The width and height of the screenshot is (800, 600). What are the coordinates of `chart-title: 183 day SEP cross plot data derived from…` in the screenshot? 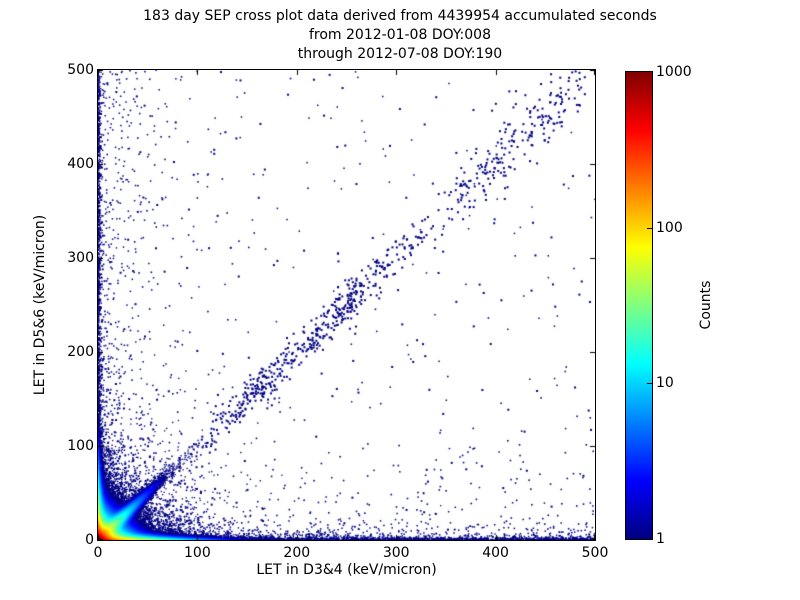 It's located at (400, 35).